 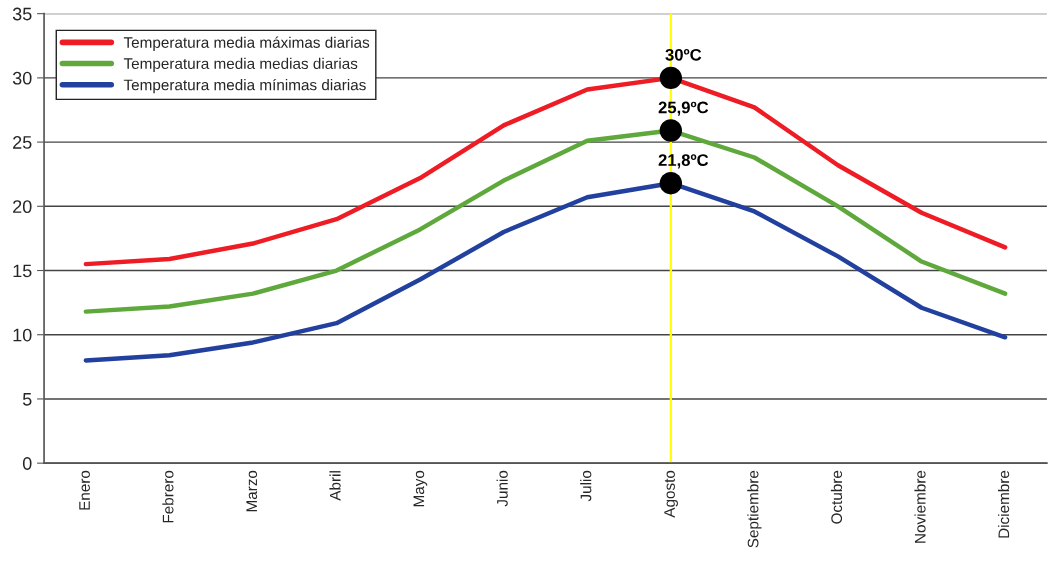 I want to click on x-tick-label: Octubre, so click(x=836, y=497).